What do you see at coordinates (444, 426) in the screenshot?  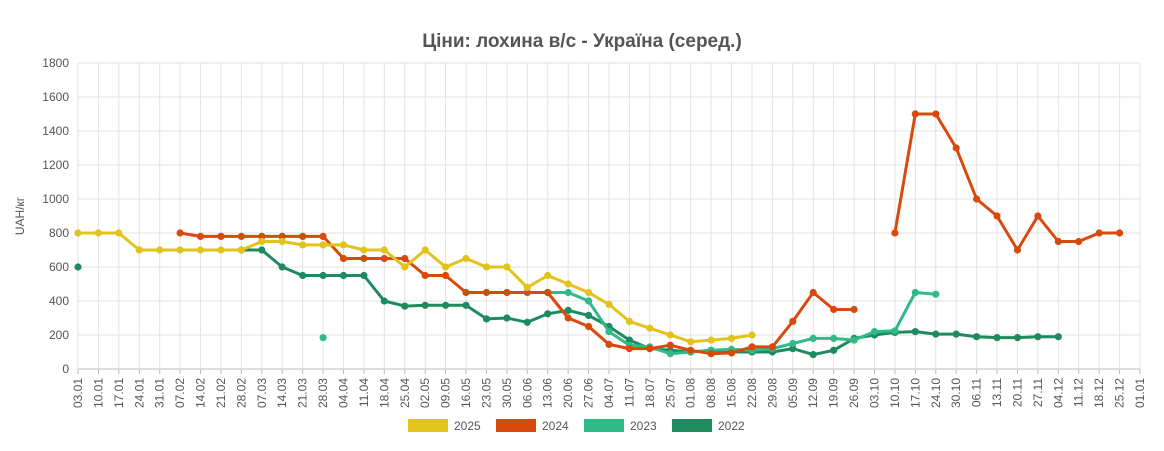 I see `legend-item-2025: 2025` at bounding box center [444, 426].